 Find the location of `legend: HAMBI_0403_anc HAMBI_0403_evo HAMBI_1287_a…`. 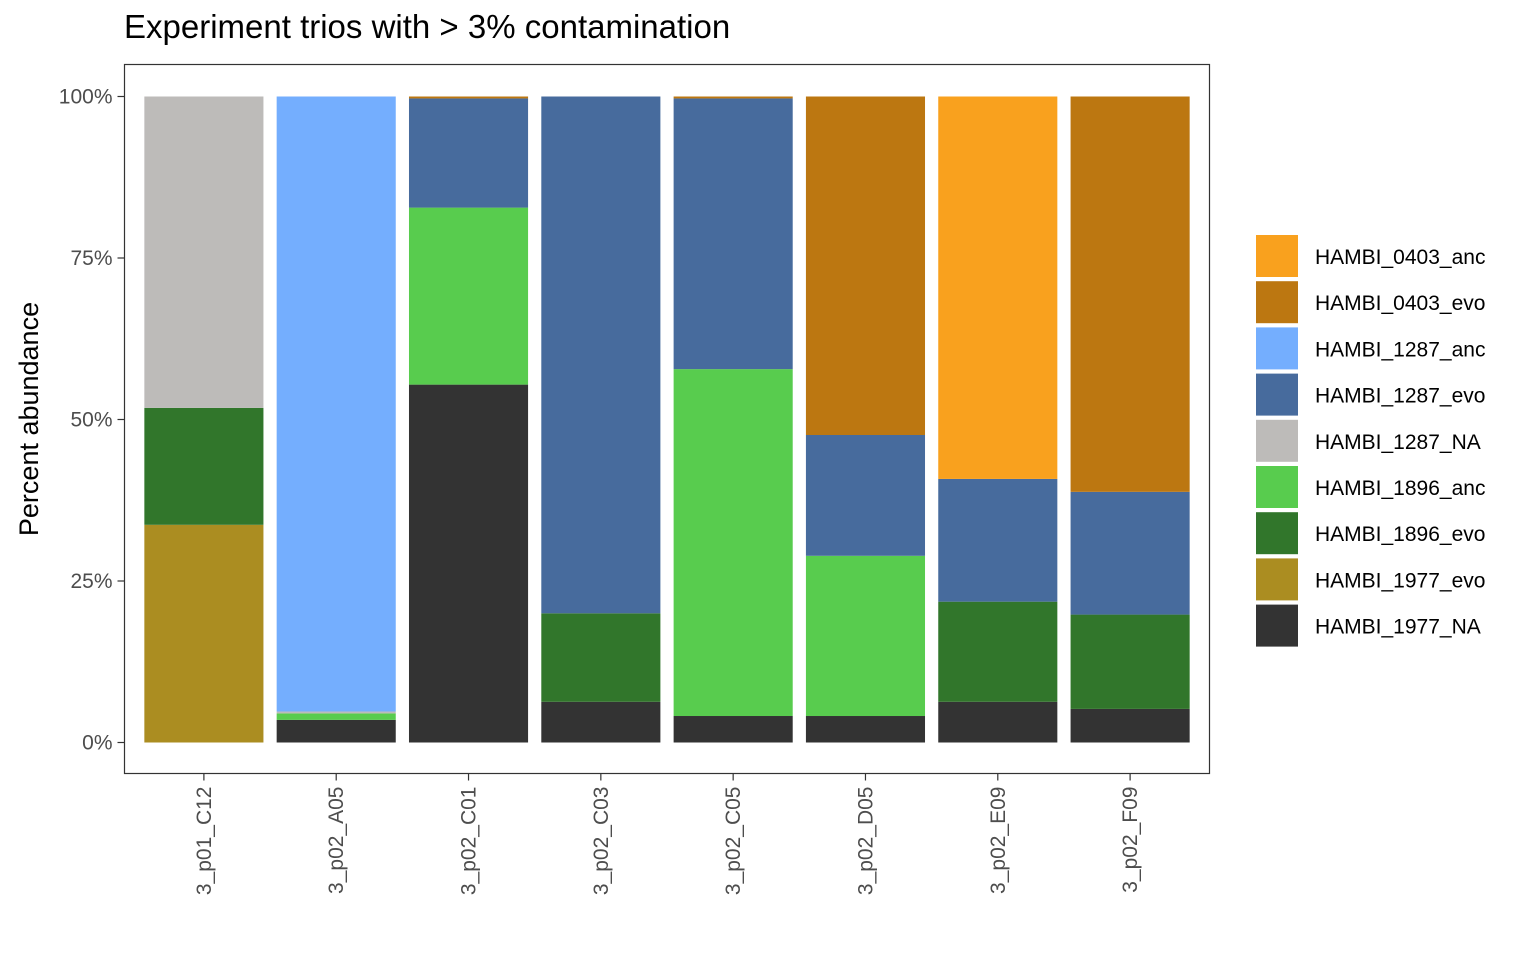

legend: HAMBI_0403_anc HAMBI_0403_evo HAMBI_1287_a… is located at coordinates (1370, 441).